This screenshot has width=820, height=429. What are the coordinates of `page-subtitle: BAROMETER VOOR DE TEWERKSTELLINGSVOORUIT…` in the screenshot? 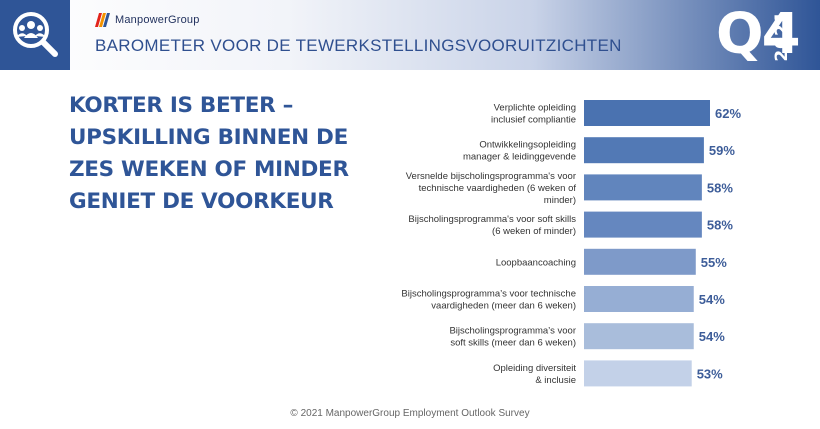 It's located at (358, 45).